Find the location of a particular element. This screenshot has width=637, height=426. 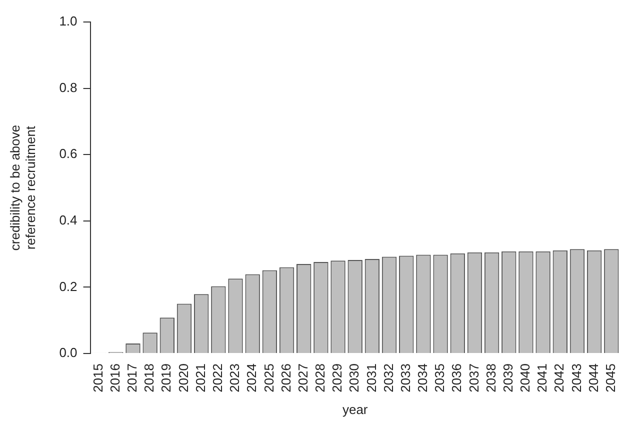

x-tick-label: 2024 is located at coordinates (252, 377).